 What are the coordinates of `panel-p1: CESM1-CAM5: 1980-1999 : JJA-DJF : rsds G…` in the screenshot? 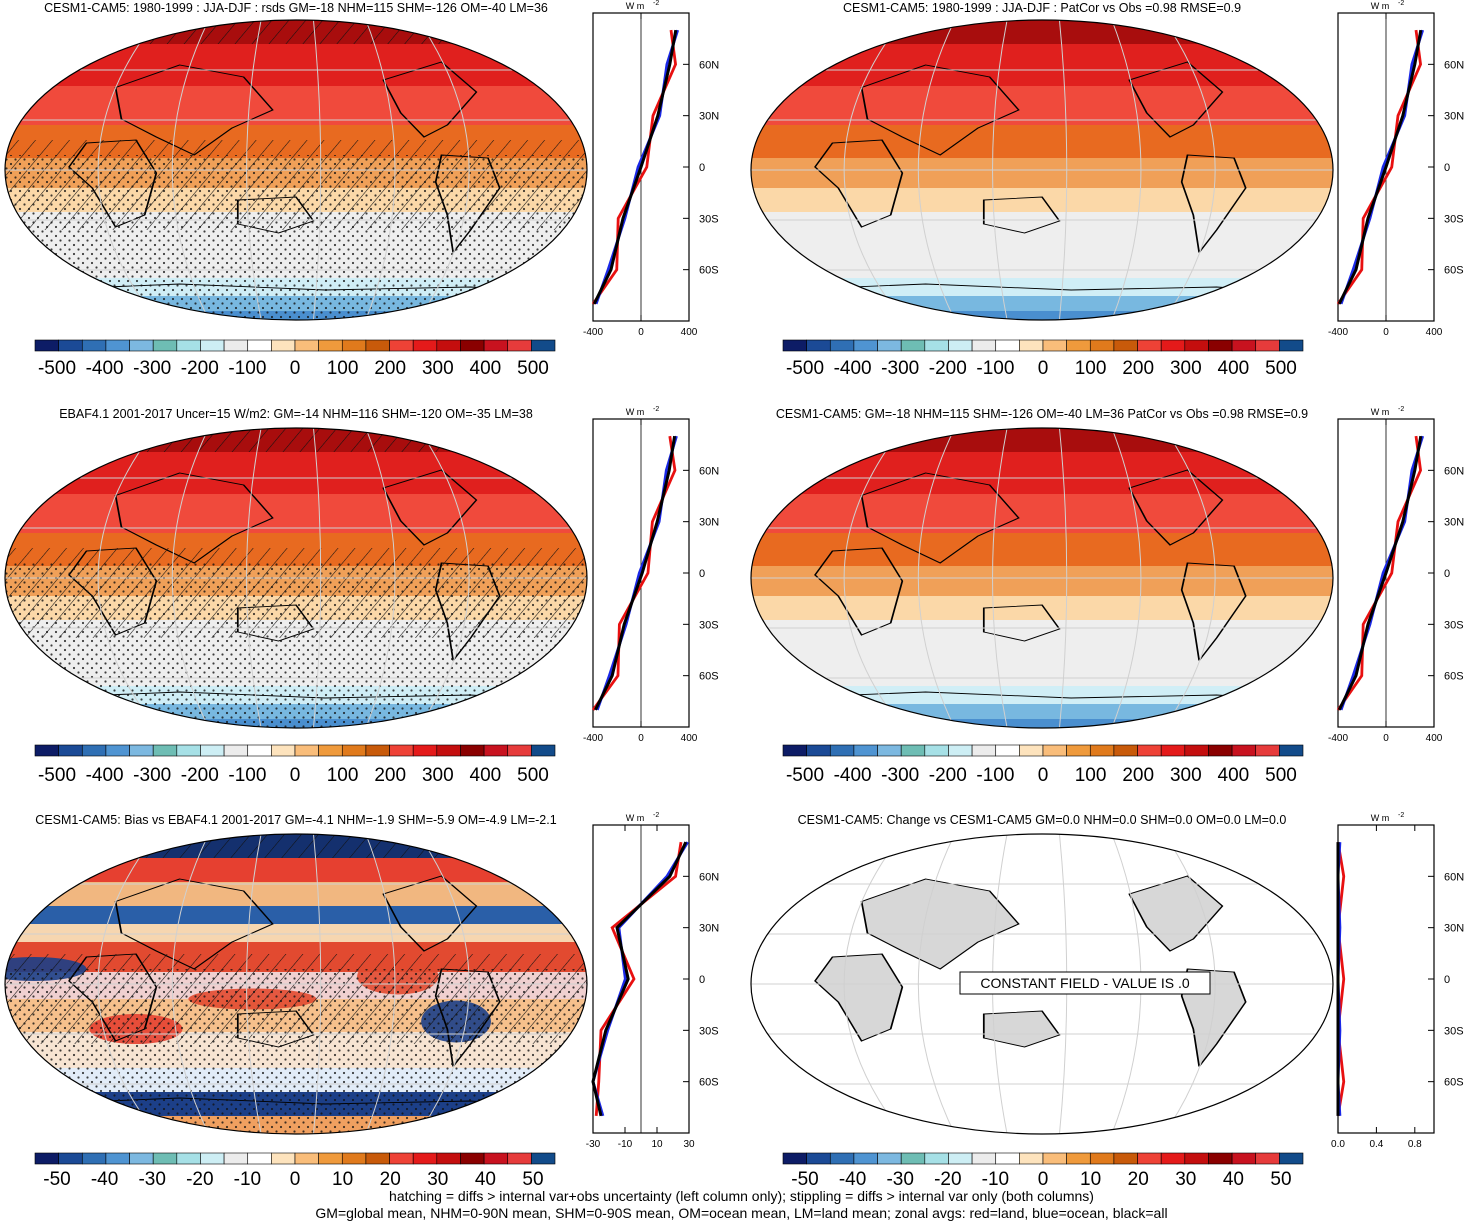 It's located at (361, 189).